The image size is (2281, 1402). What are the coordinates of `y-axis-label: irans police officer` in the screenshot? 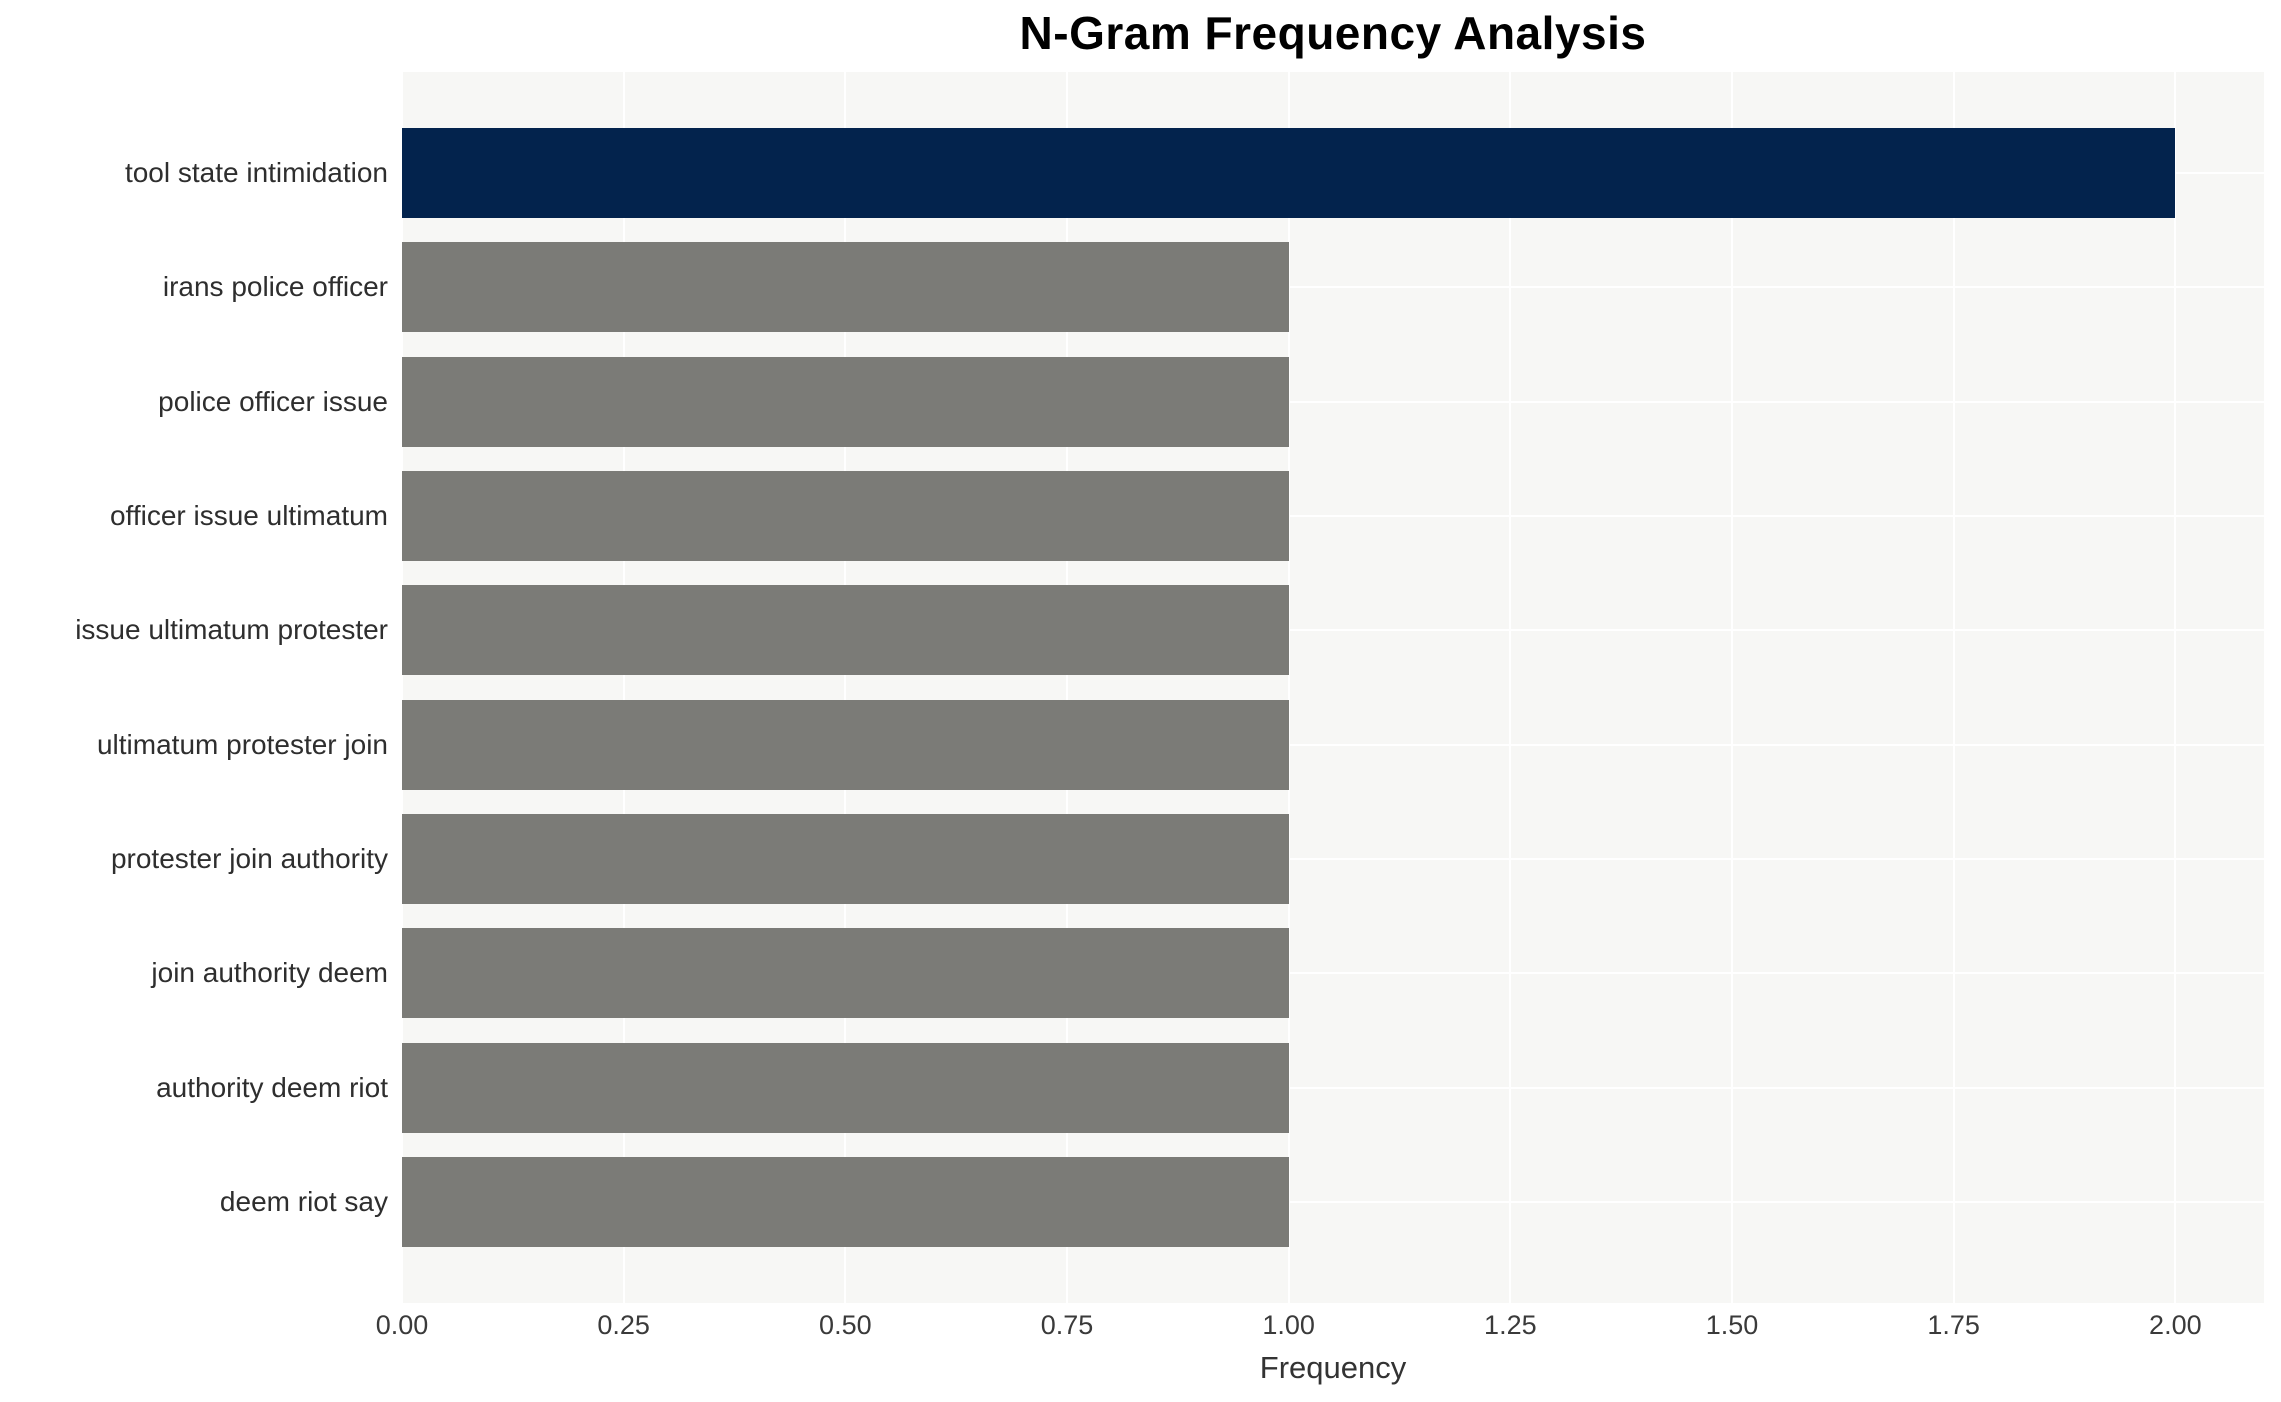 It's located at (275, 287).